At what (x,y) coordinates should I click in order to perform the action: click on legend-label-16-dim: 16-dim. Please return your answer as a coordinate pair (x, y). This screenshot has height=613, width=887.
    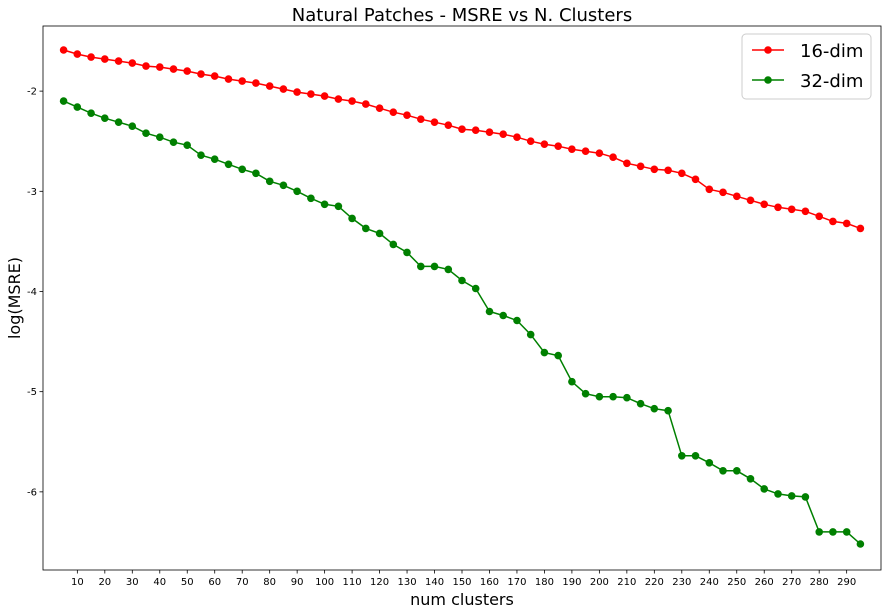
    Looking at the image, I should click on (831, 51).